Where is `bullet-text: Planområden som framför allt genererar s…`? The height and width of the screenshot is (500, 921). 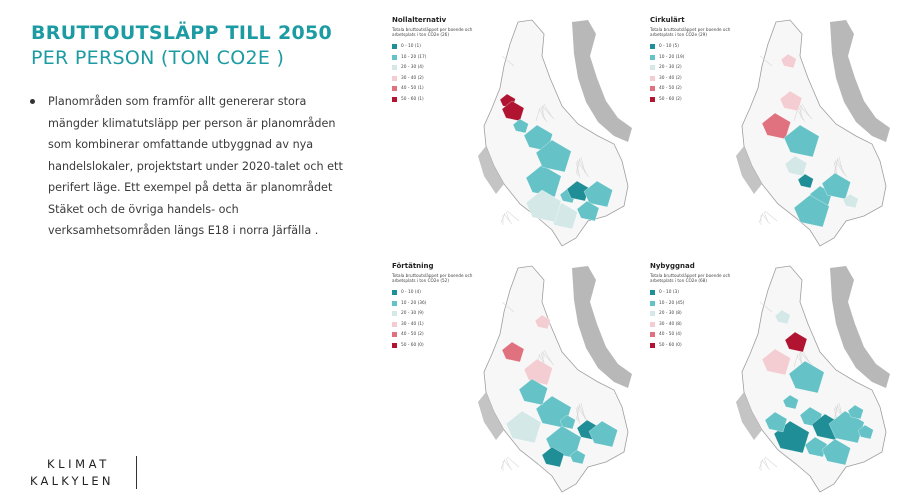
bullet-text: Planområden som framför allt genererar s… is located at coordinates (195, 166).